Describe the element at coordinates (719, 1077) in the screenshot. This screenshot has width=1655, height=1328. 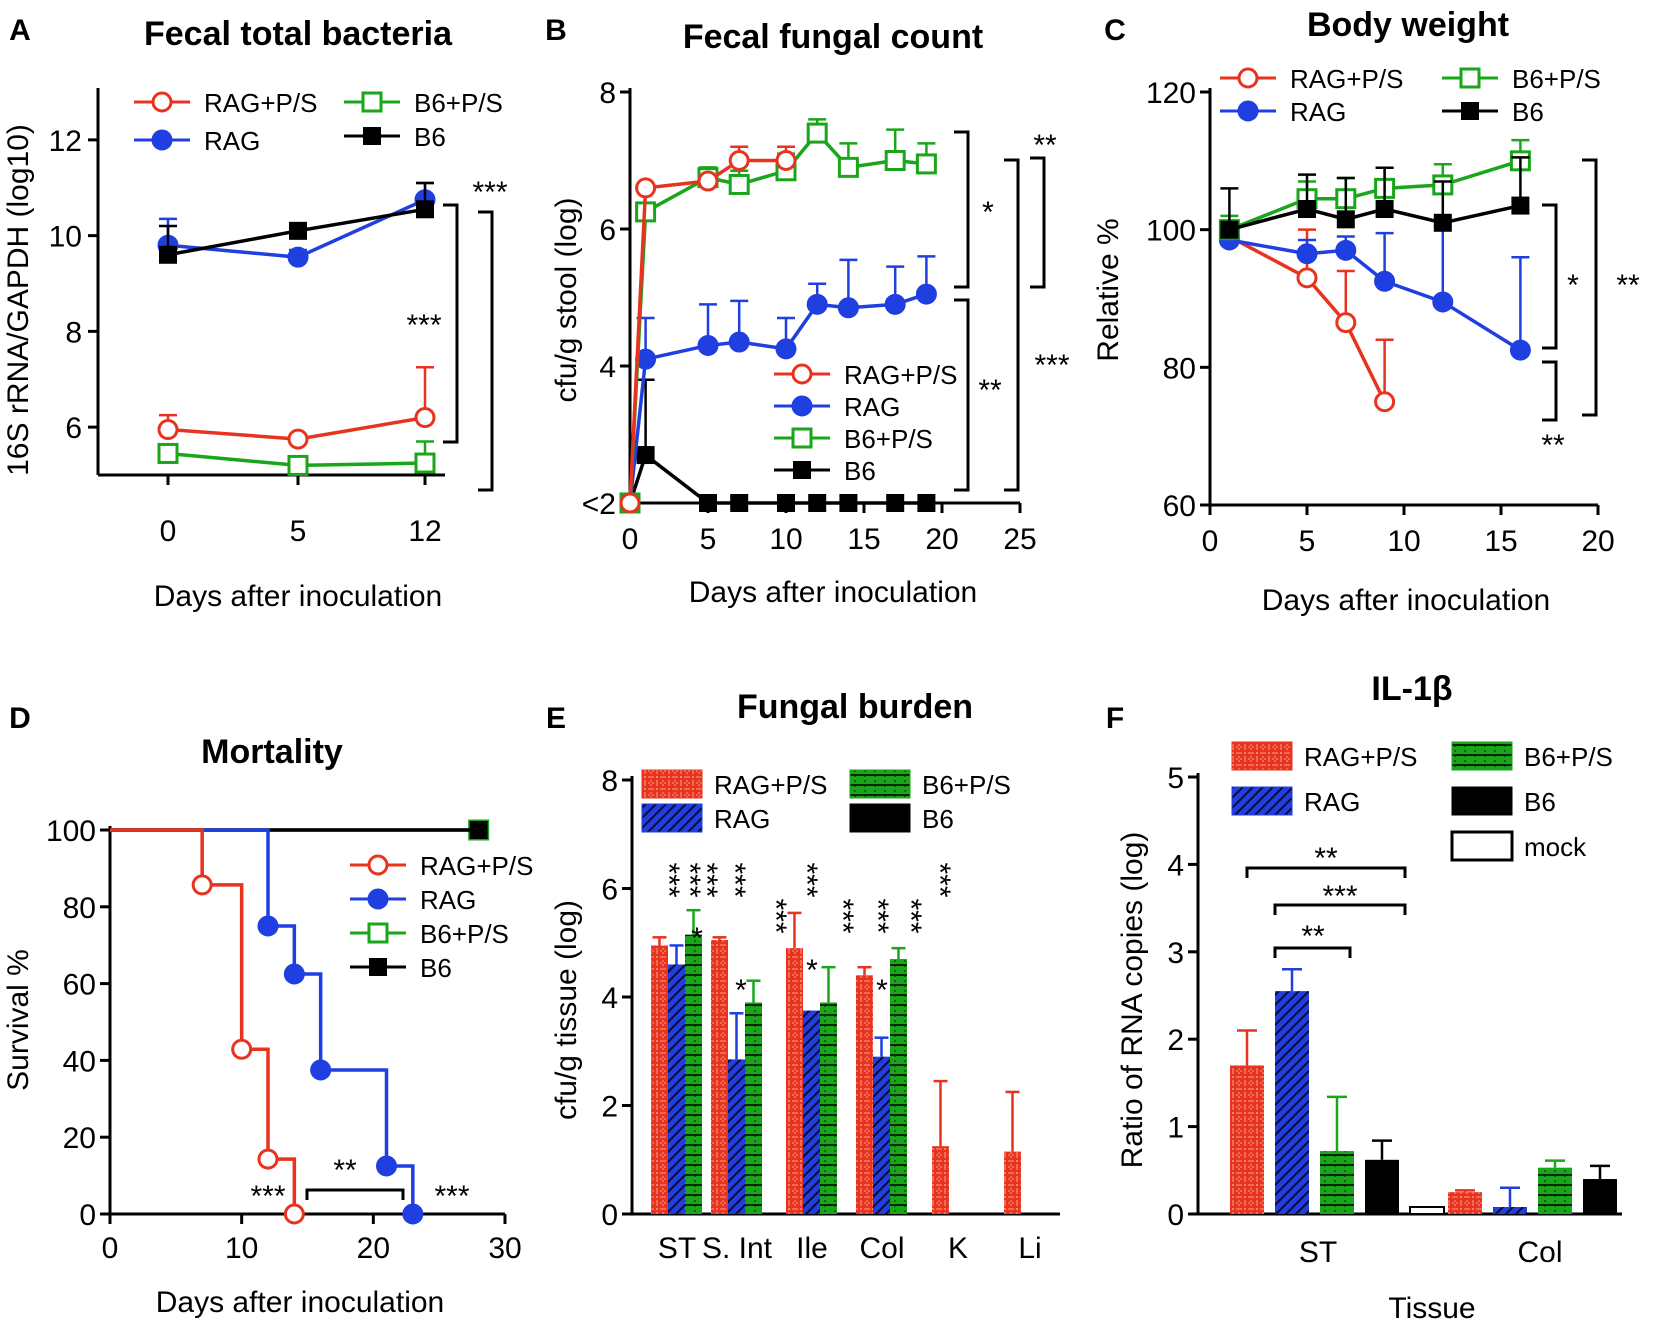
I see `chart-e-bar-s0-c1` at that location.